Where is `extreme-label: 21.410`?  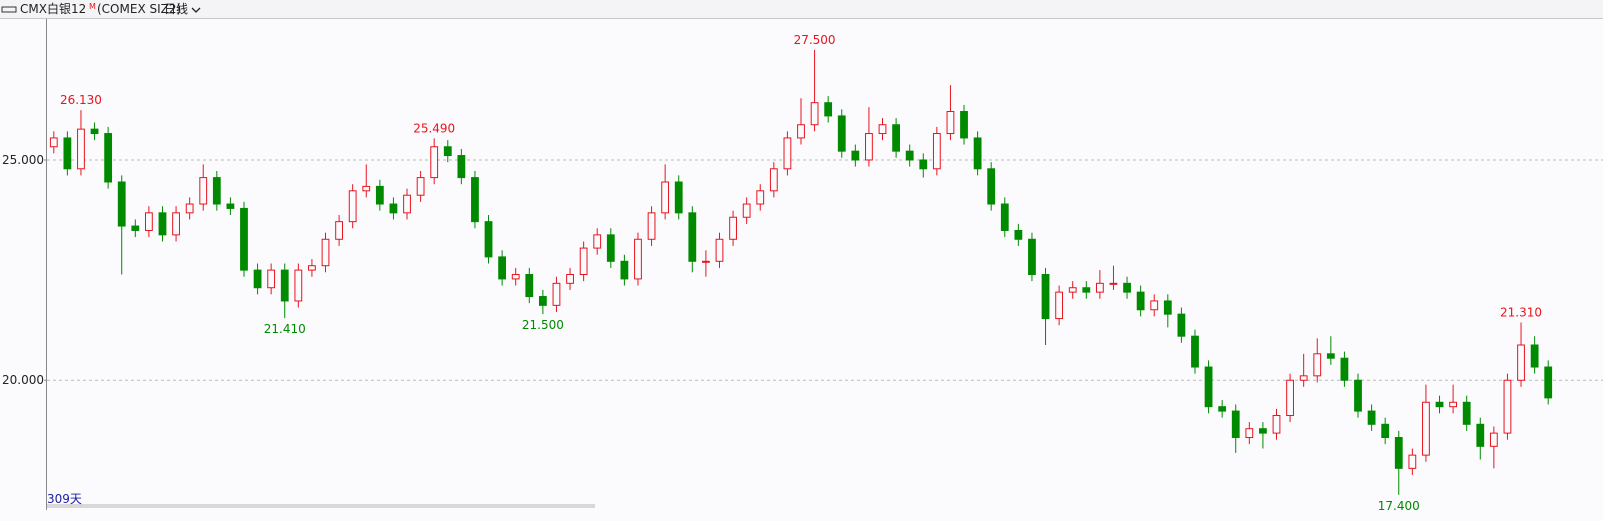
extreme-label: 21.410 is located at coordinates (285, 329).